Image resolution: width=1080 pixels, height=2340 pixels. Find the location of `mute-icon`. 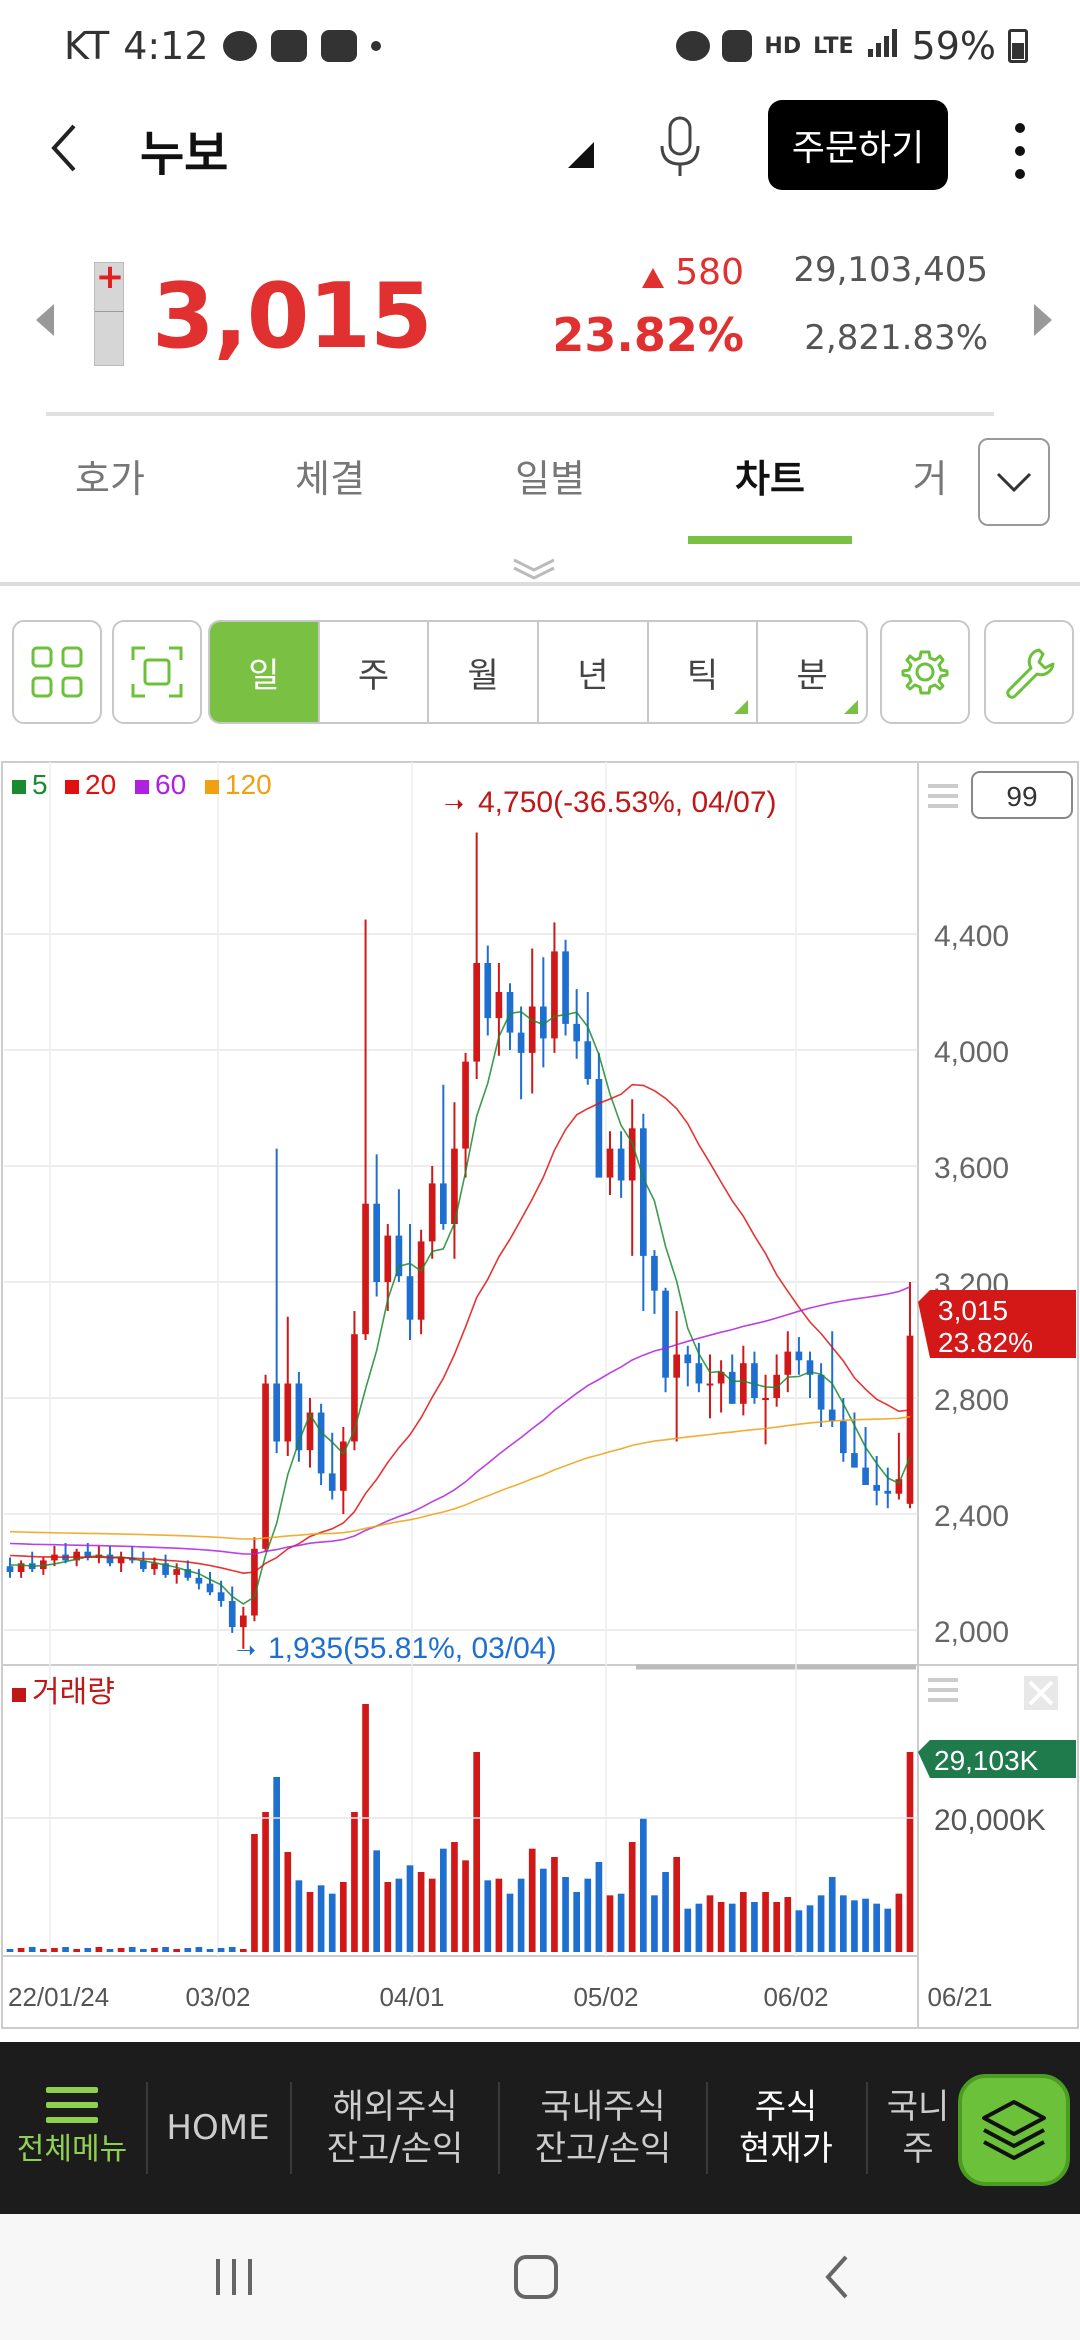

mute-icon is located at coordinates (737, 46).